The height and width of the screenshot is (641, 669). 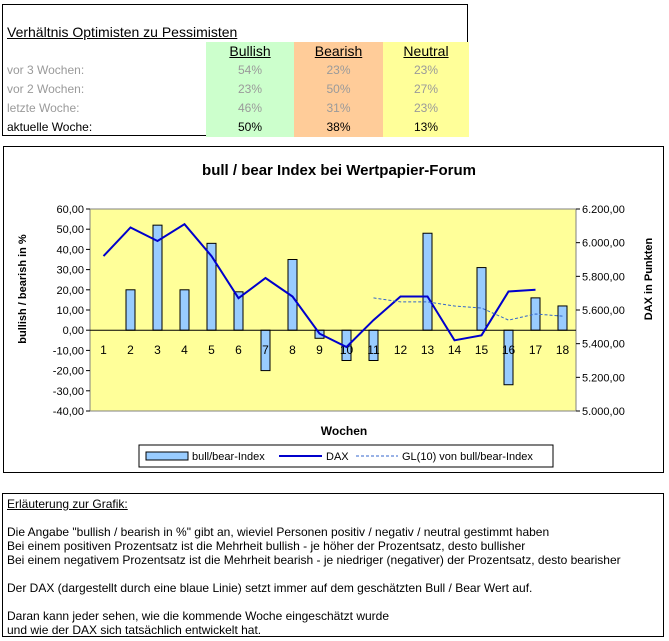 I want to click on y2-tick-label: 5.400,00, so click(x=603, y=345).